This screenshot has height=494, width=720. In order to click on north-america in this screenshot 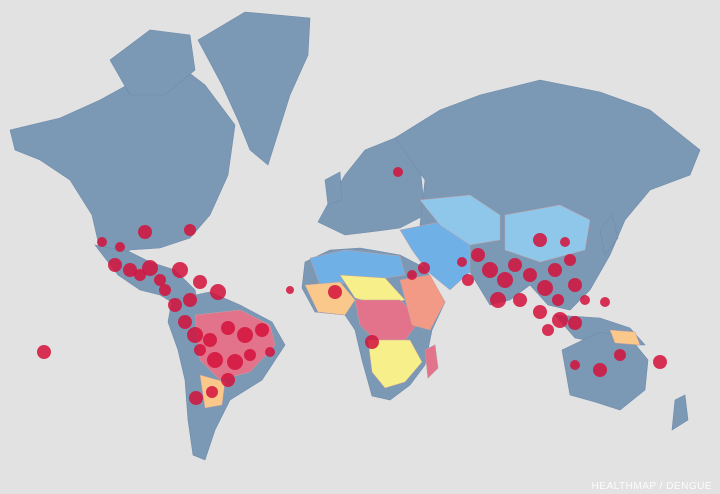, I will do `click(122, 162)`.